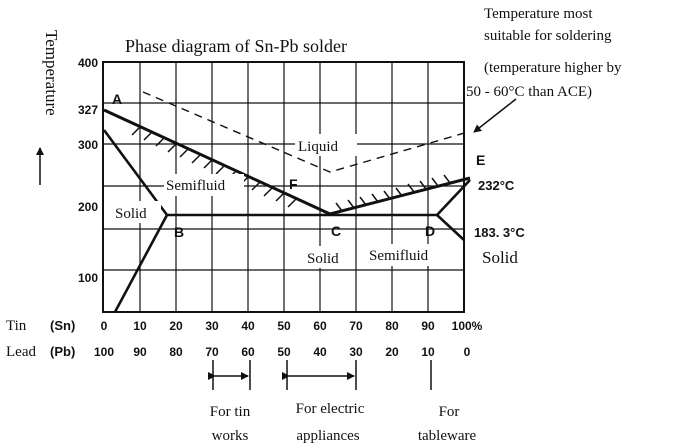  Describe the element at coordinates (356, 352) in the screenshot. I see `lead-tick-30: 30` at that location.